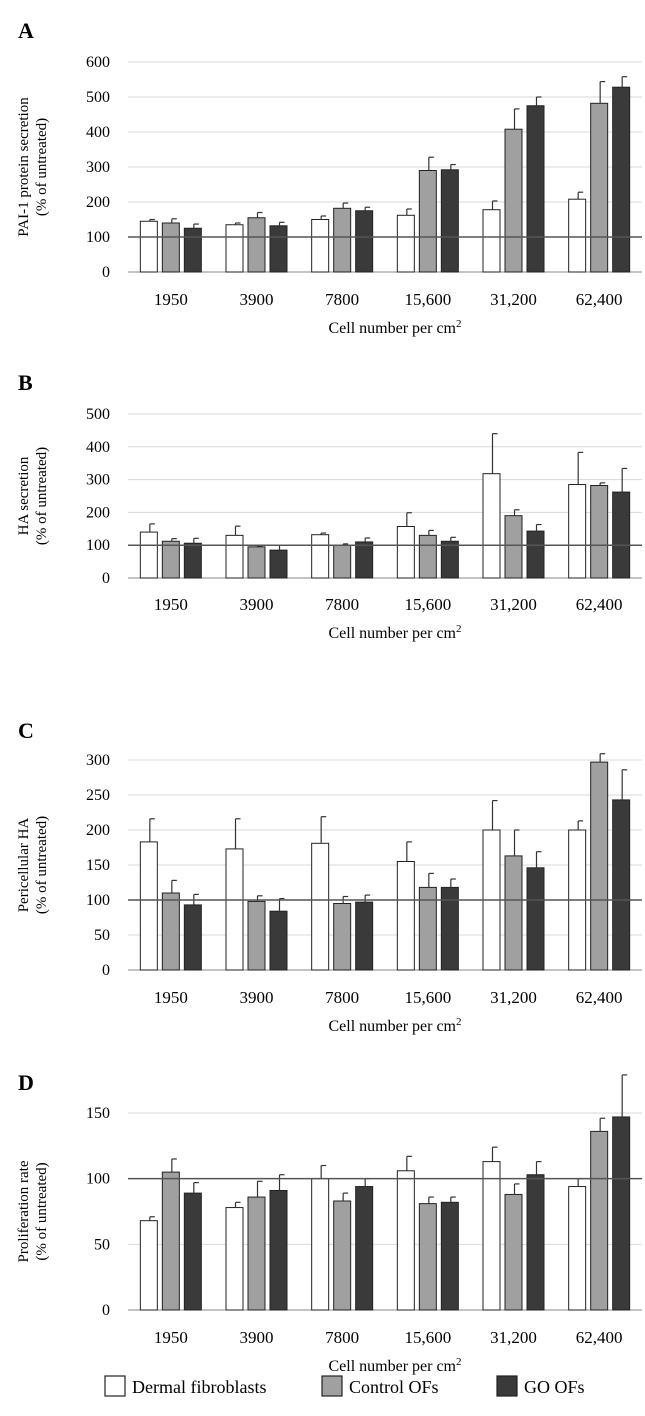 The height and width of the screenshot is (1416, 645). What do you see at coordinates (554, 1387) in the screenshot?
I see `legend-label: GO OFs` at bounding box center [554, 1387].